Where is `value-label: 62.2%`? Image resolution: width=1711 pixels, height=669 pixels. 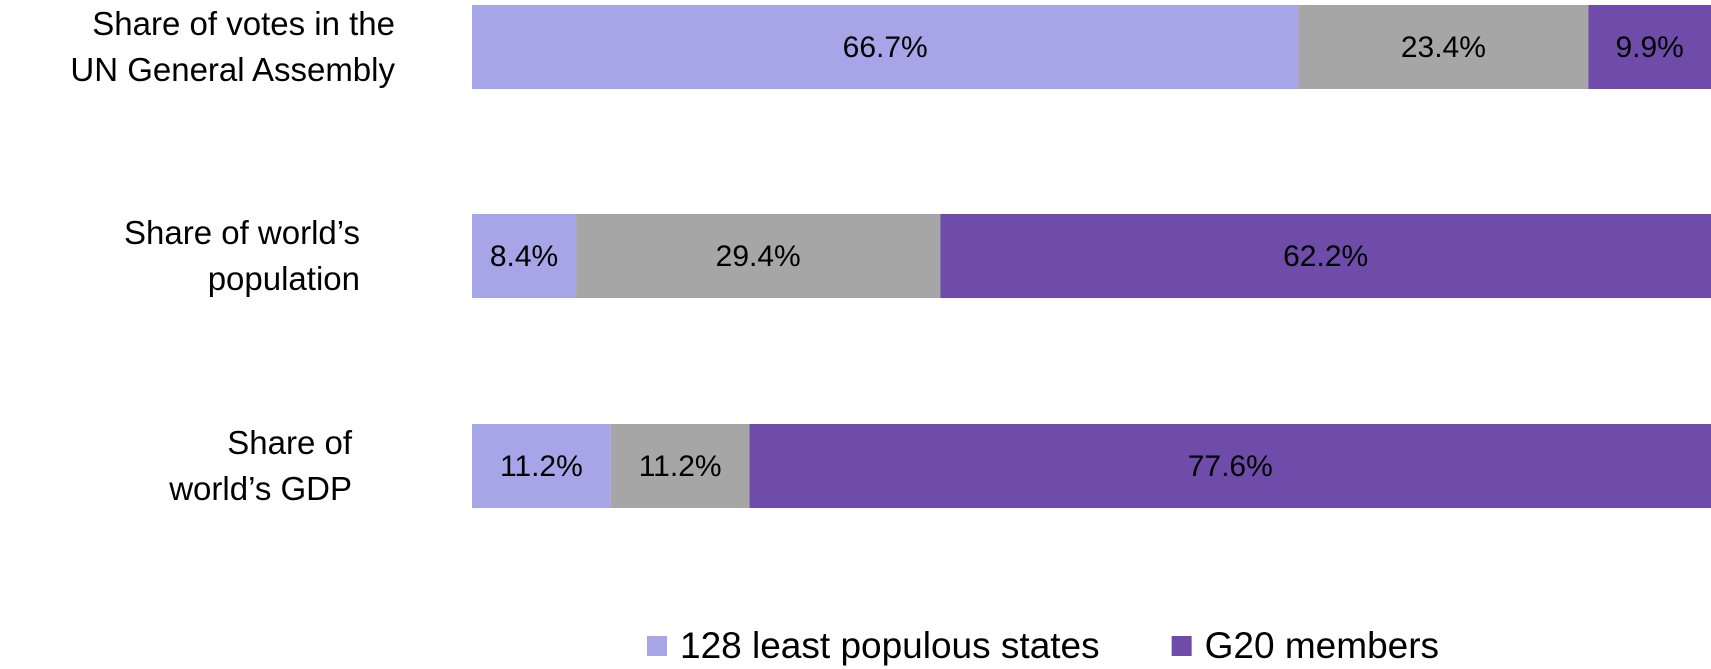 value-label: 62.2% is located at coordinates (1325, 256).